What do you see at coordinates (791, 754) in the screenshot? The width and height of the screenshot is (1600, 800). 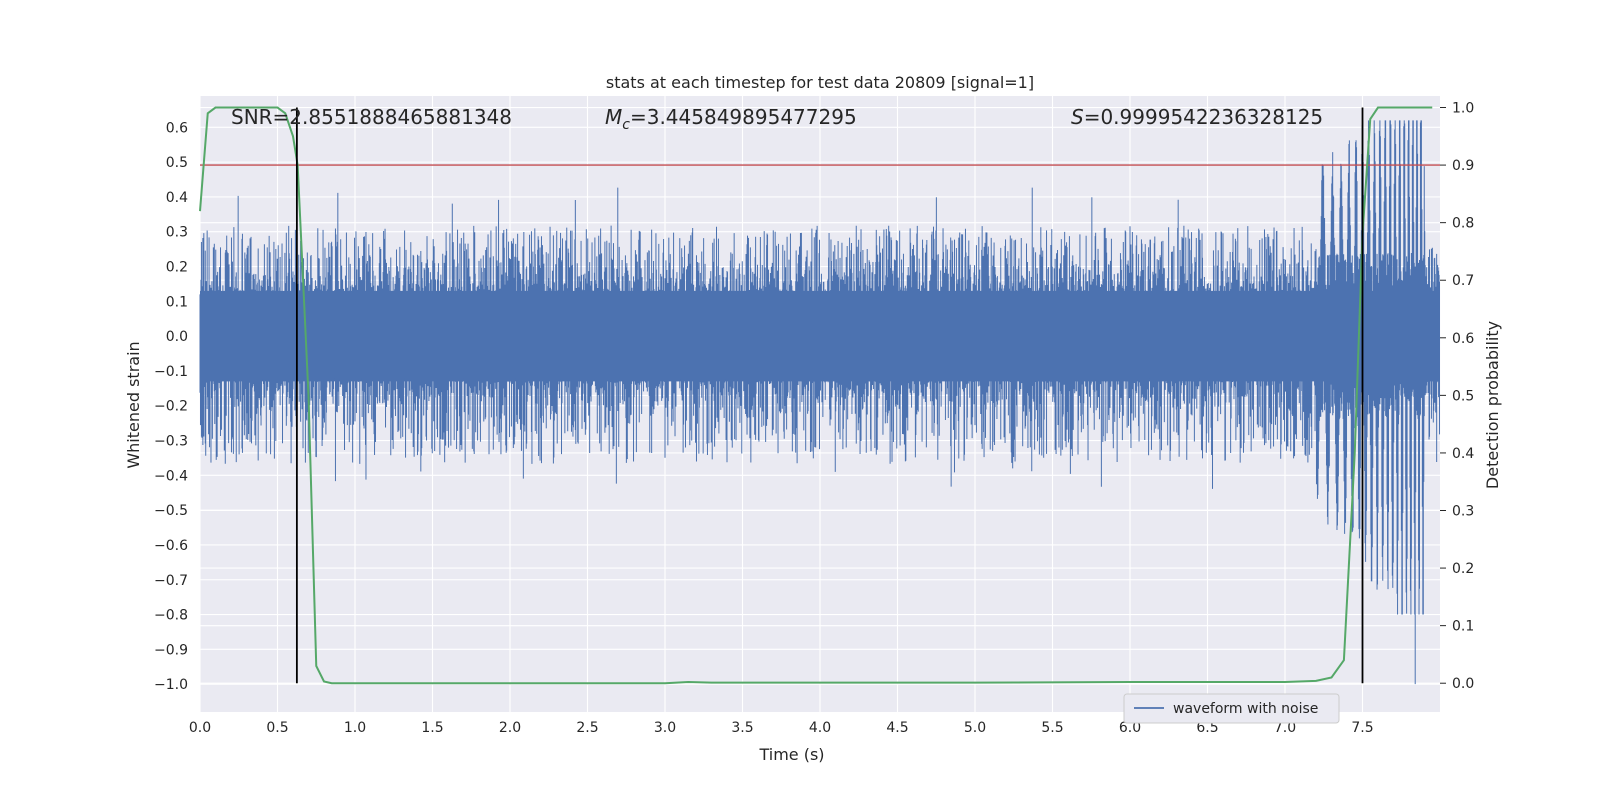 I see `x-axis-label: Time (s)` at bounding box center [791, 754].